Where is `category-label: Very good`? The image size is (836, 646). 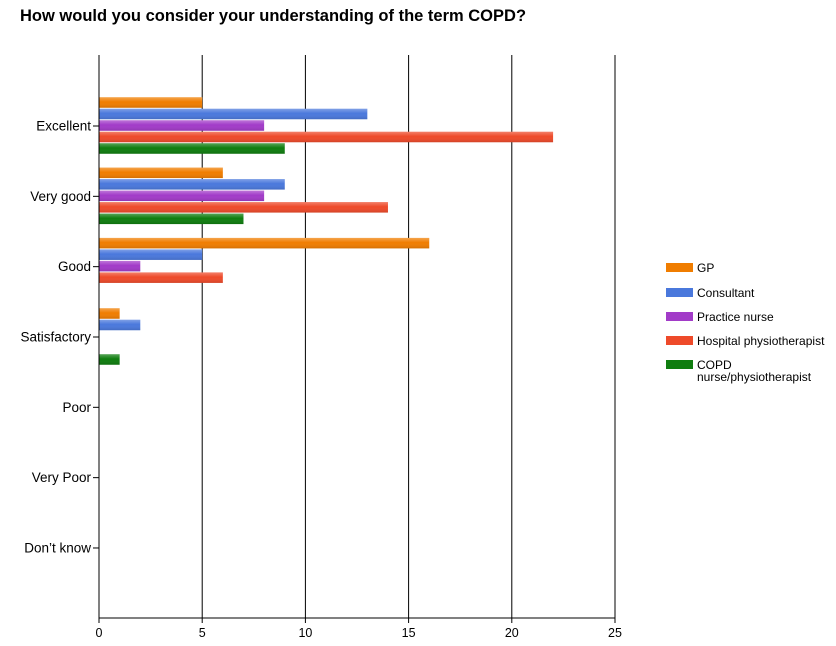 category-label: Very good is located at coordinates (60, 196).